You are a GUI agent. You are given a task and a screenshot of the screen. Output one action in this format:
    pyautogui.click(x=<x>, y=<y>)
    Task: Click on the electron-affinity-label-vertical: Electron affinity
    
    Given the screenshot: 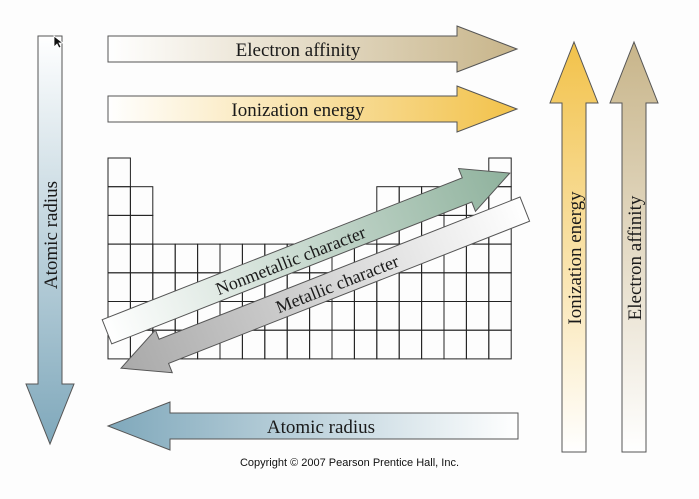 What is the action you would take?
    pyautogui.click(x=635, y=257)
    